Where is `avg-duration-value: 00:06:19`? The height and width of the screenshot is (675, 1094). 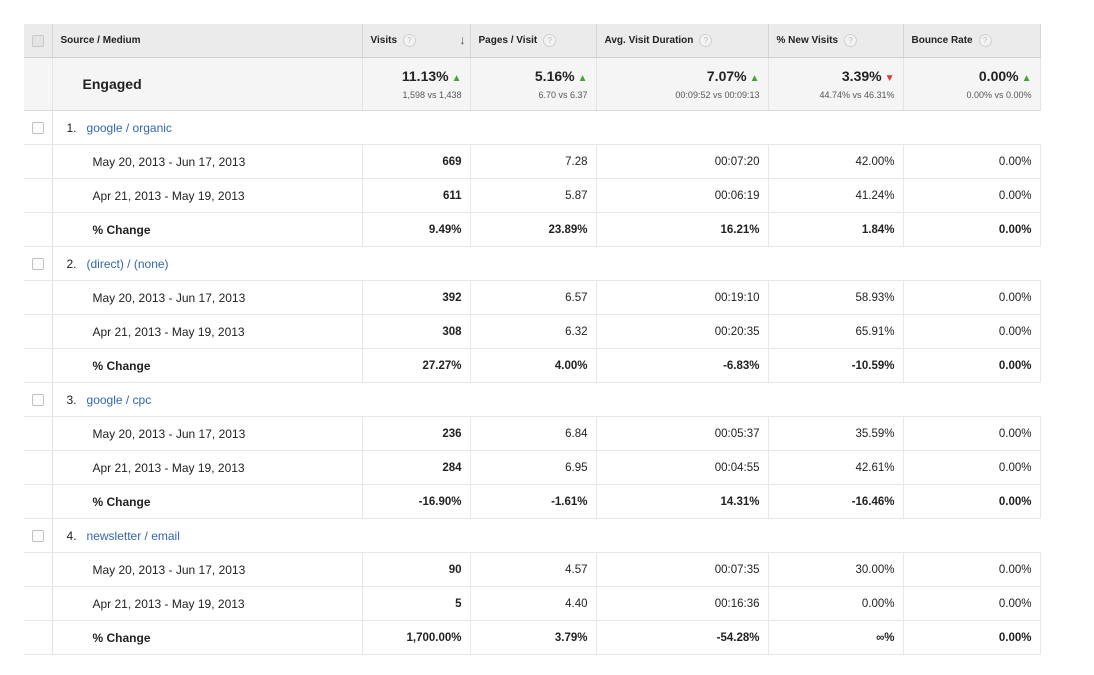 avg-duration-value: 00:06:19 is located at coordinates (682, 195).